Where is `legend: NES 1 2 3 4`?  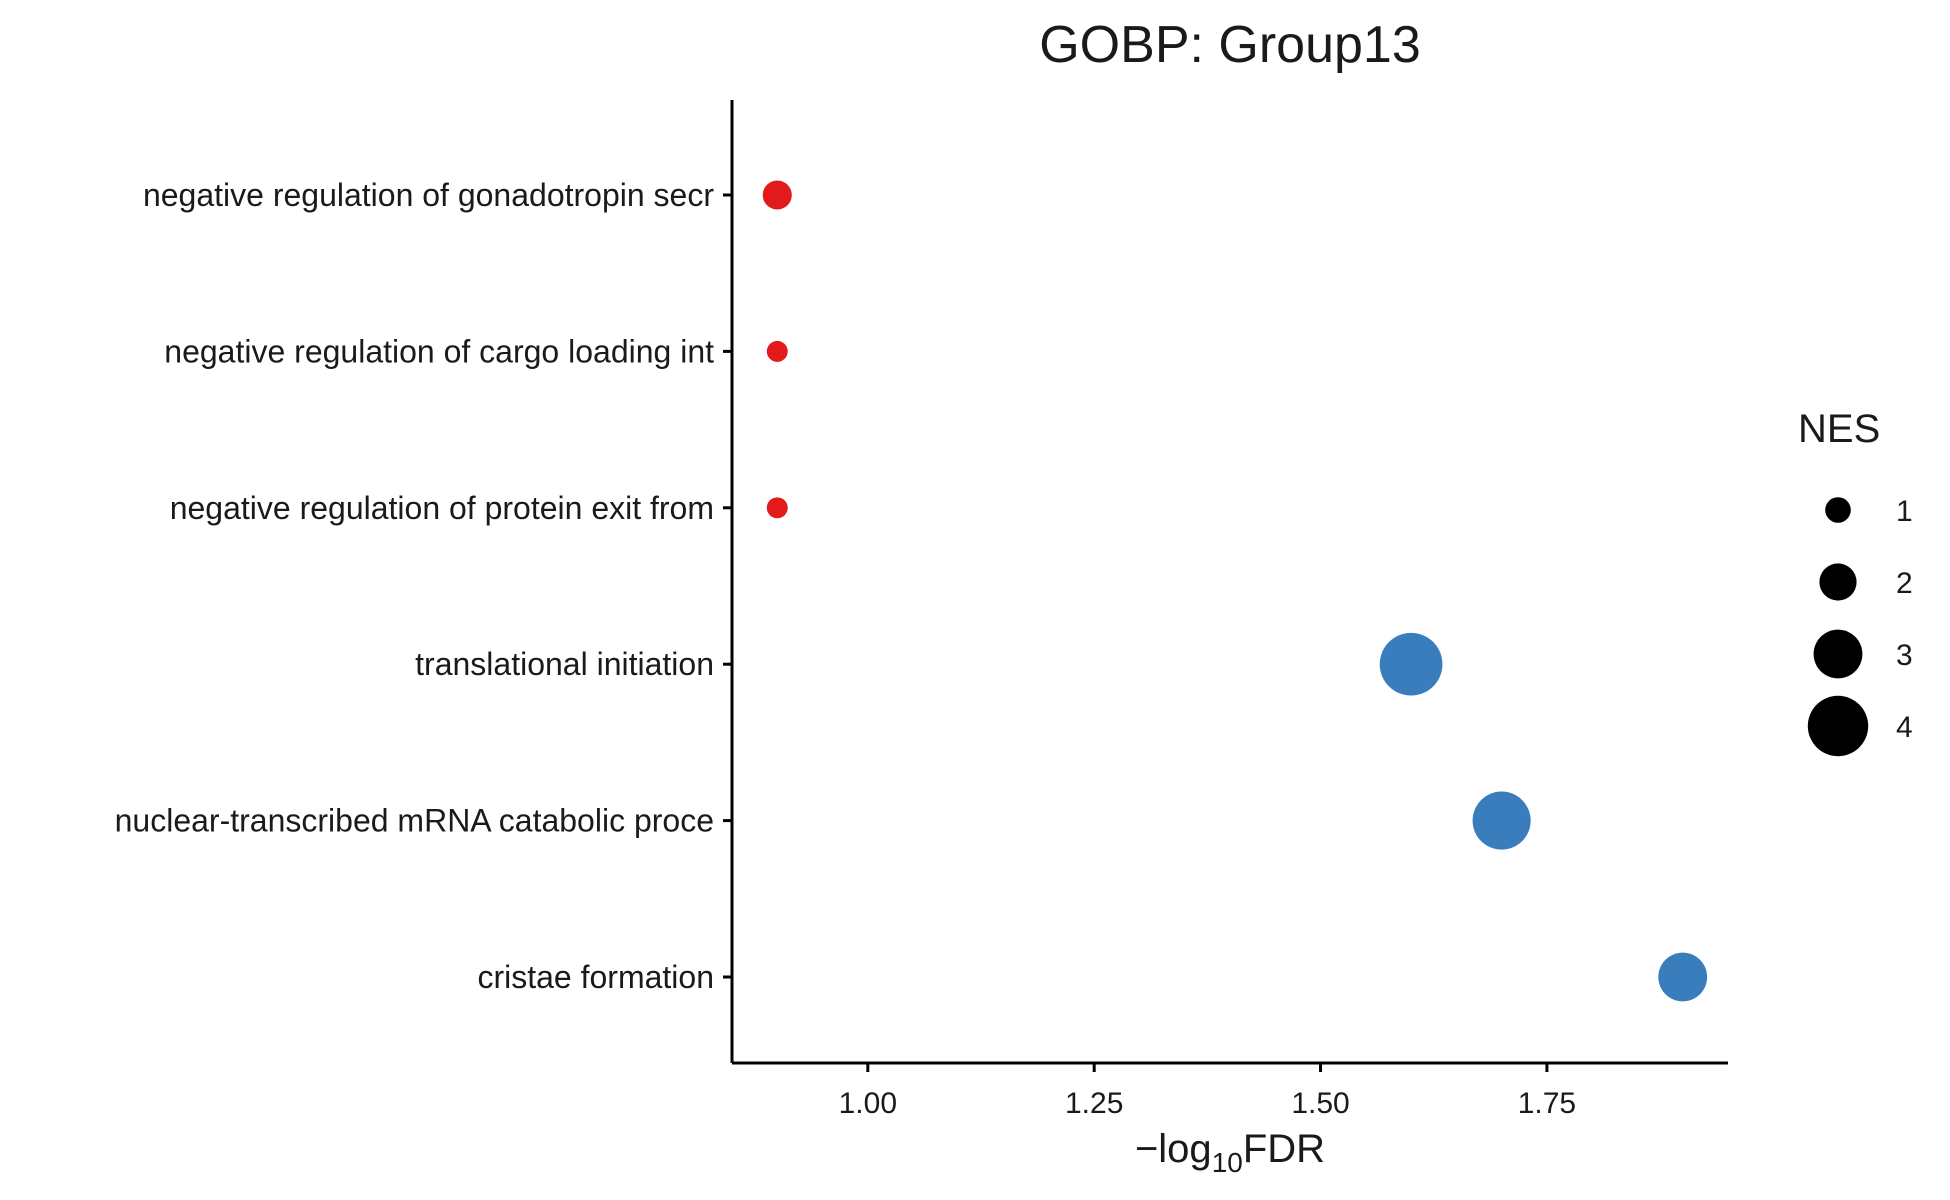 legend: NES 1 2 3 4 is located at coordinates (1855, 582).